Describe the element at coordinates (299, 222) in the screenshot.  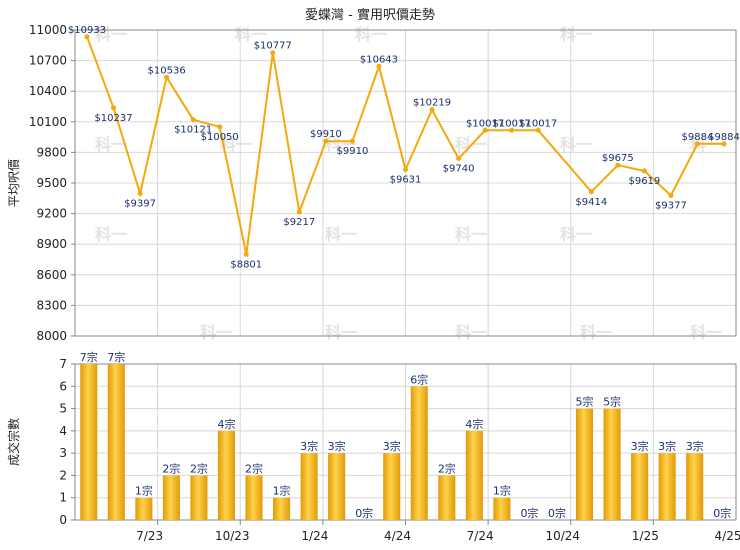
I see `price-data-label: $9217` at that location.